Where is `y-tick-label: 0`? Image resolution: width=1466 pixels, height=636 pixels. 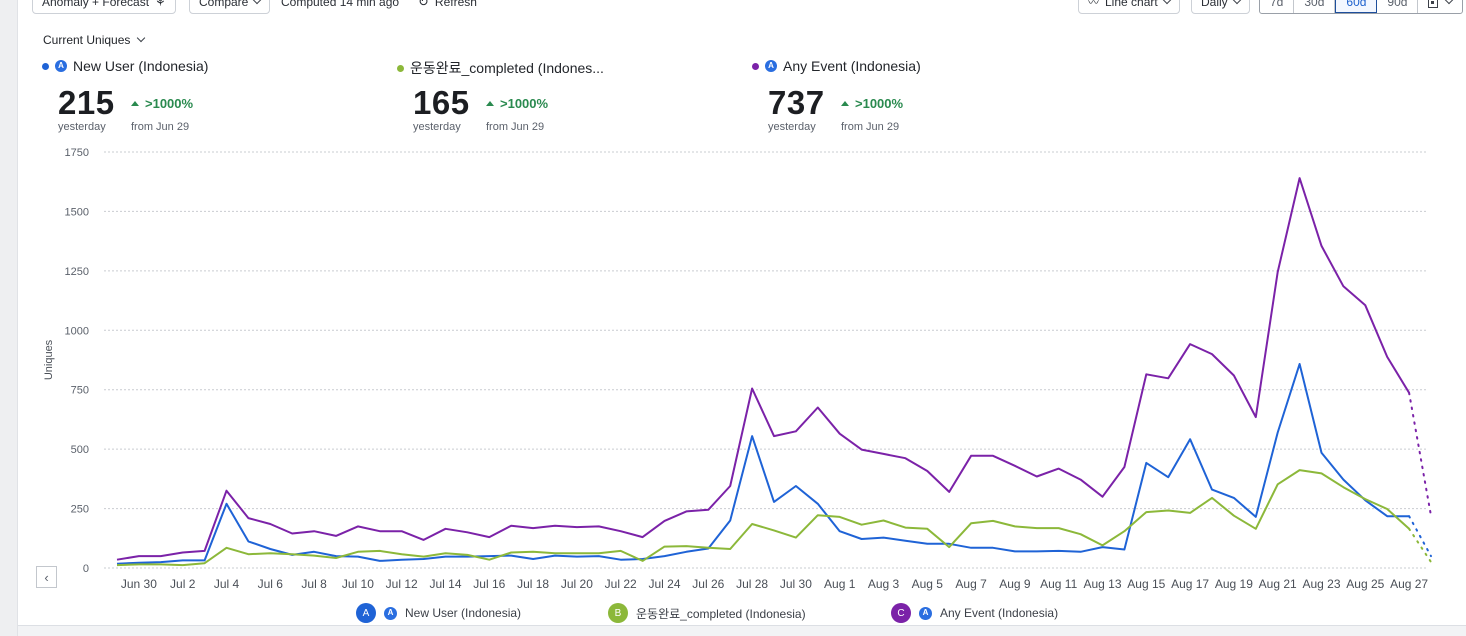 y-tick-label: 0 is located at coordinates (86, 569).